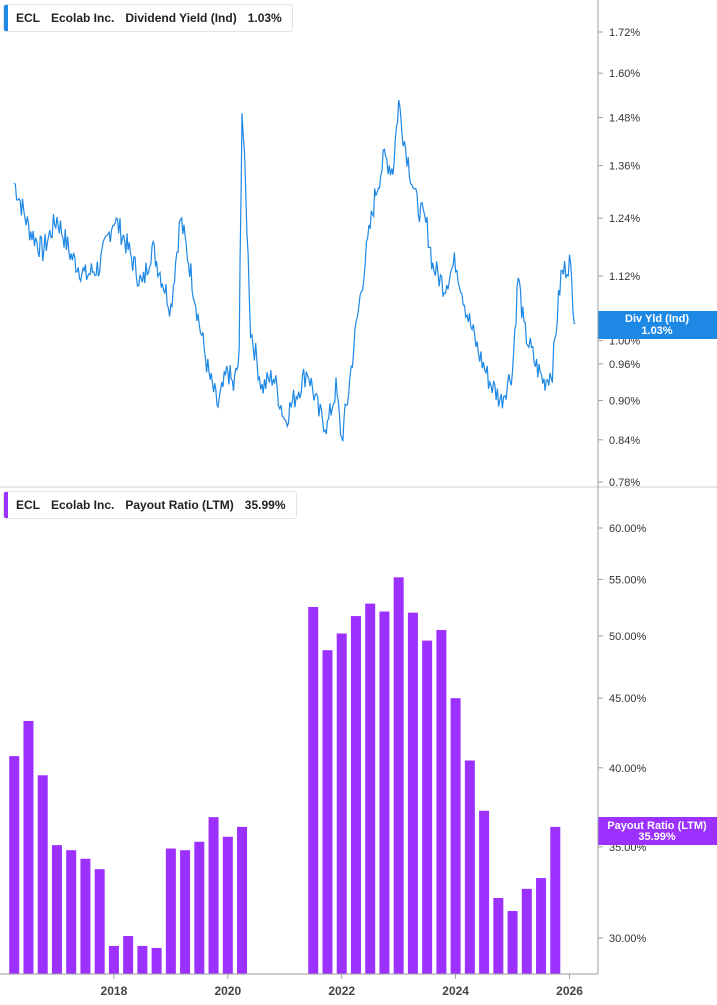 This screenshot has height=1005, width=717. I want to click on payout-tick-label: 40.00%, so click(628, 769).